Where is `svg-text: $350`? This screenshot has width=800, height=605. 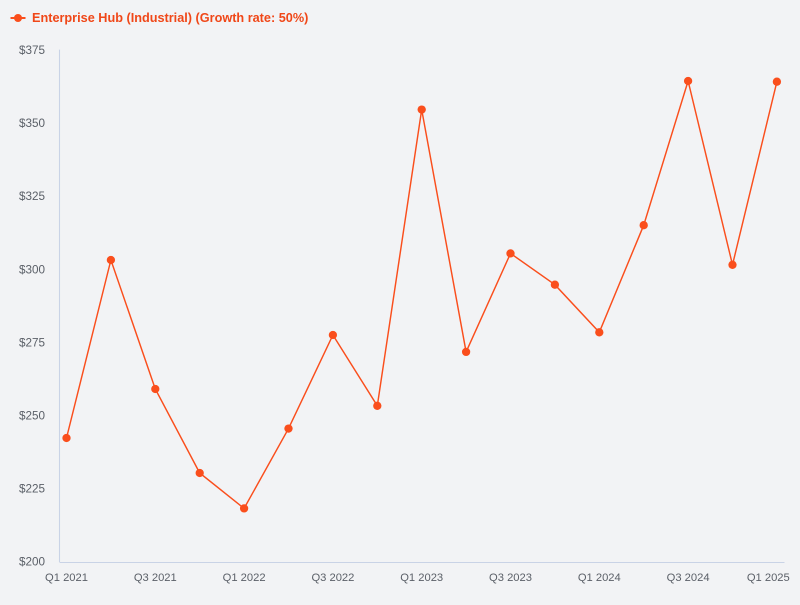 svg-text: $350 is located at coordinates (32, 123).